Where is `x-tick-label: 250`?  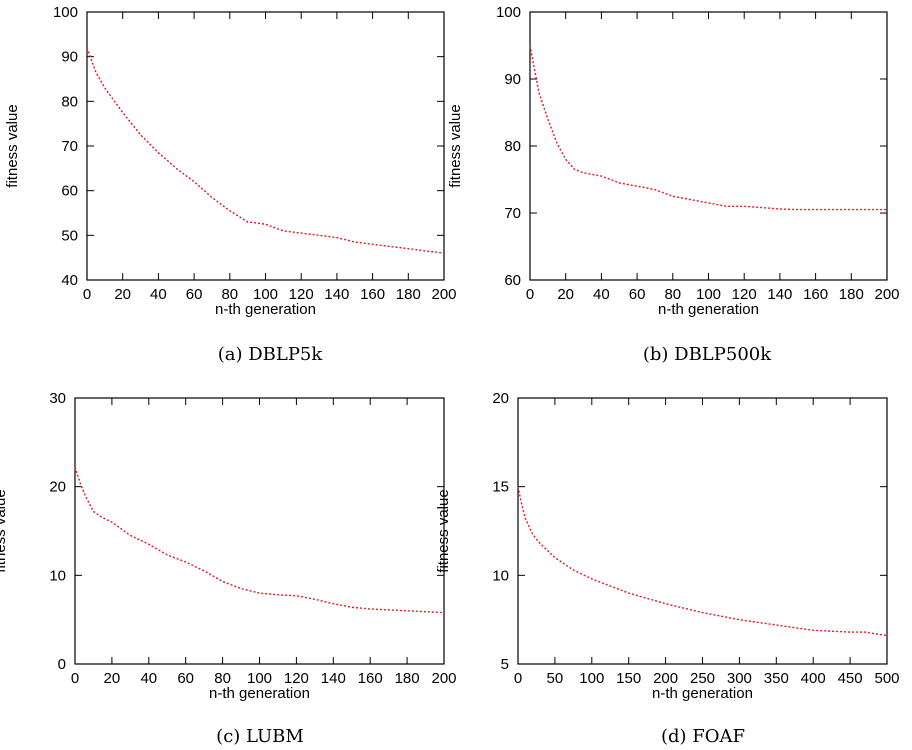 x-tick-label: 250 is located at coordinates (702, 678).